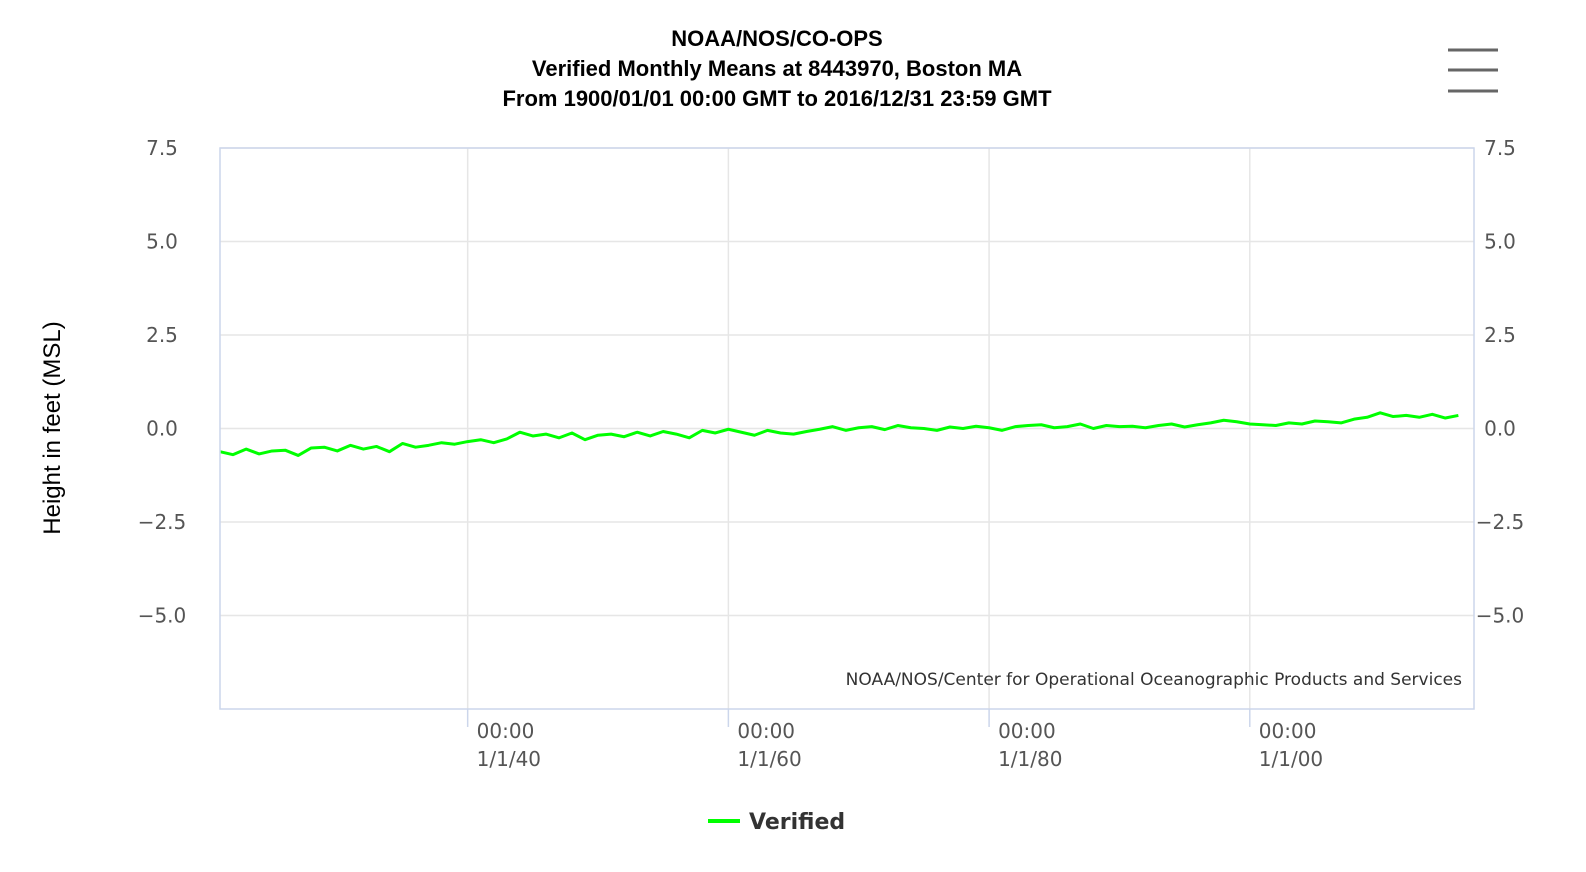 Image resolution: width=1586 pixels, height=872 pixels. What do you see at coordinates (162, 522) in the screenshot?
I see `y-tick-label: −2.5` at bounding box center [162, 522].